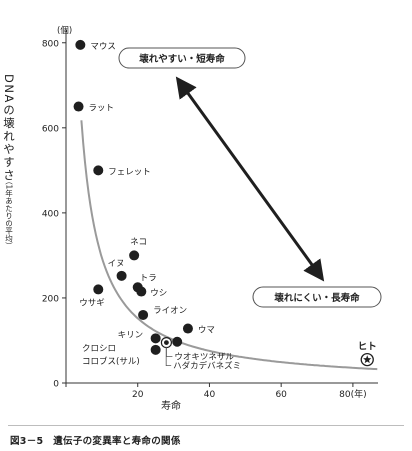  Describe the element at coordinates (171, 405) in the screenshot. I see `x-axis-label: 寿命` at that location.